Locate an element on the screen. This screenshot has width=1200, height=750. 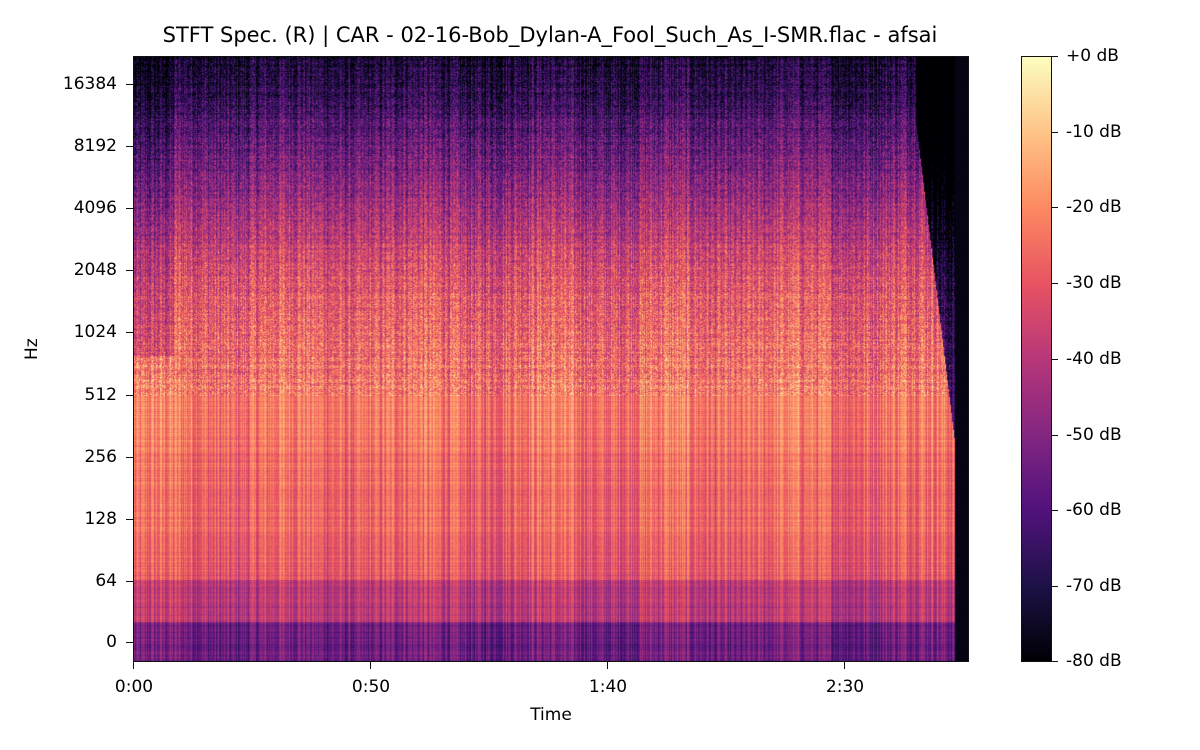
colorbar-tick-label: -30 dB is located at coordinates (1094, 283).